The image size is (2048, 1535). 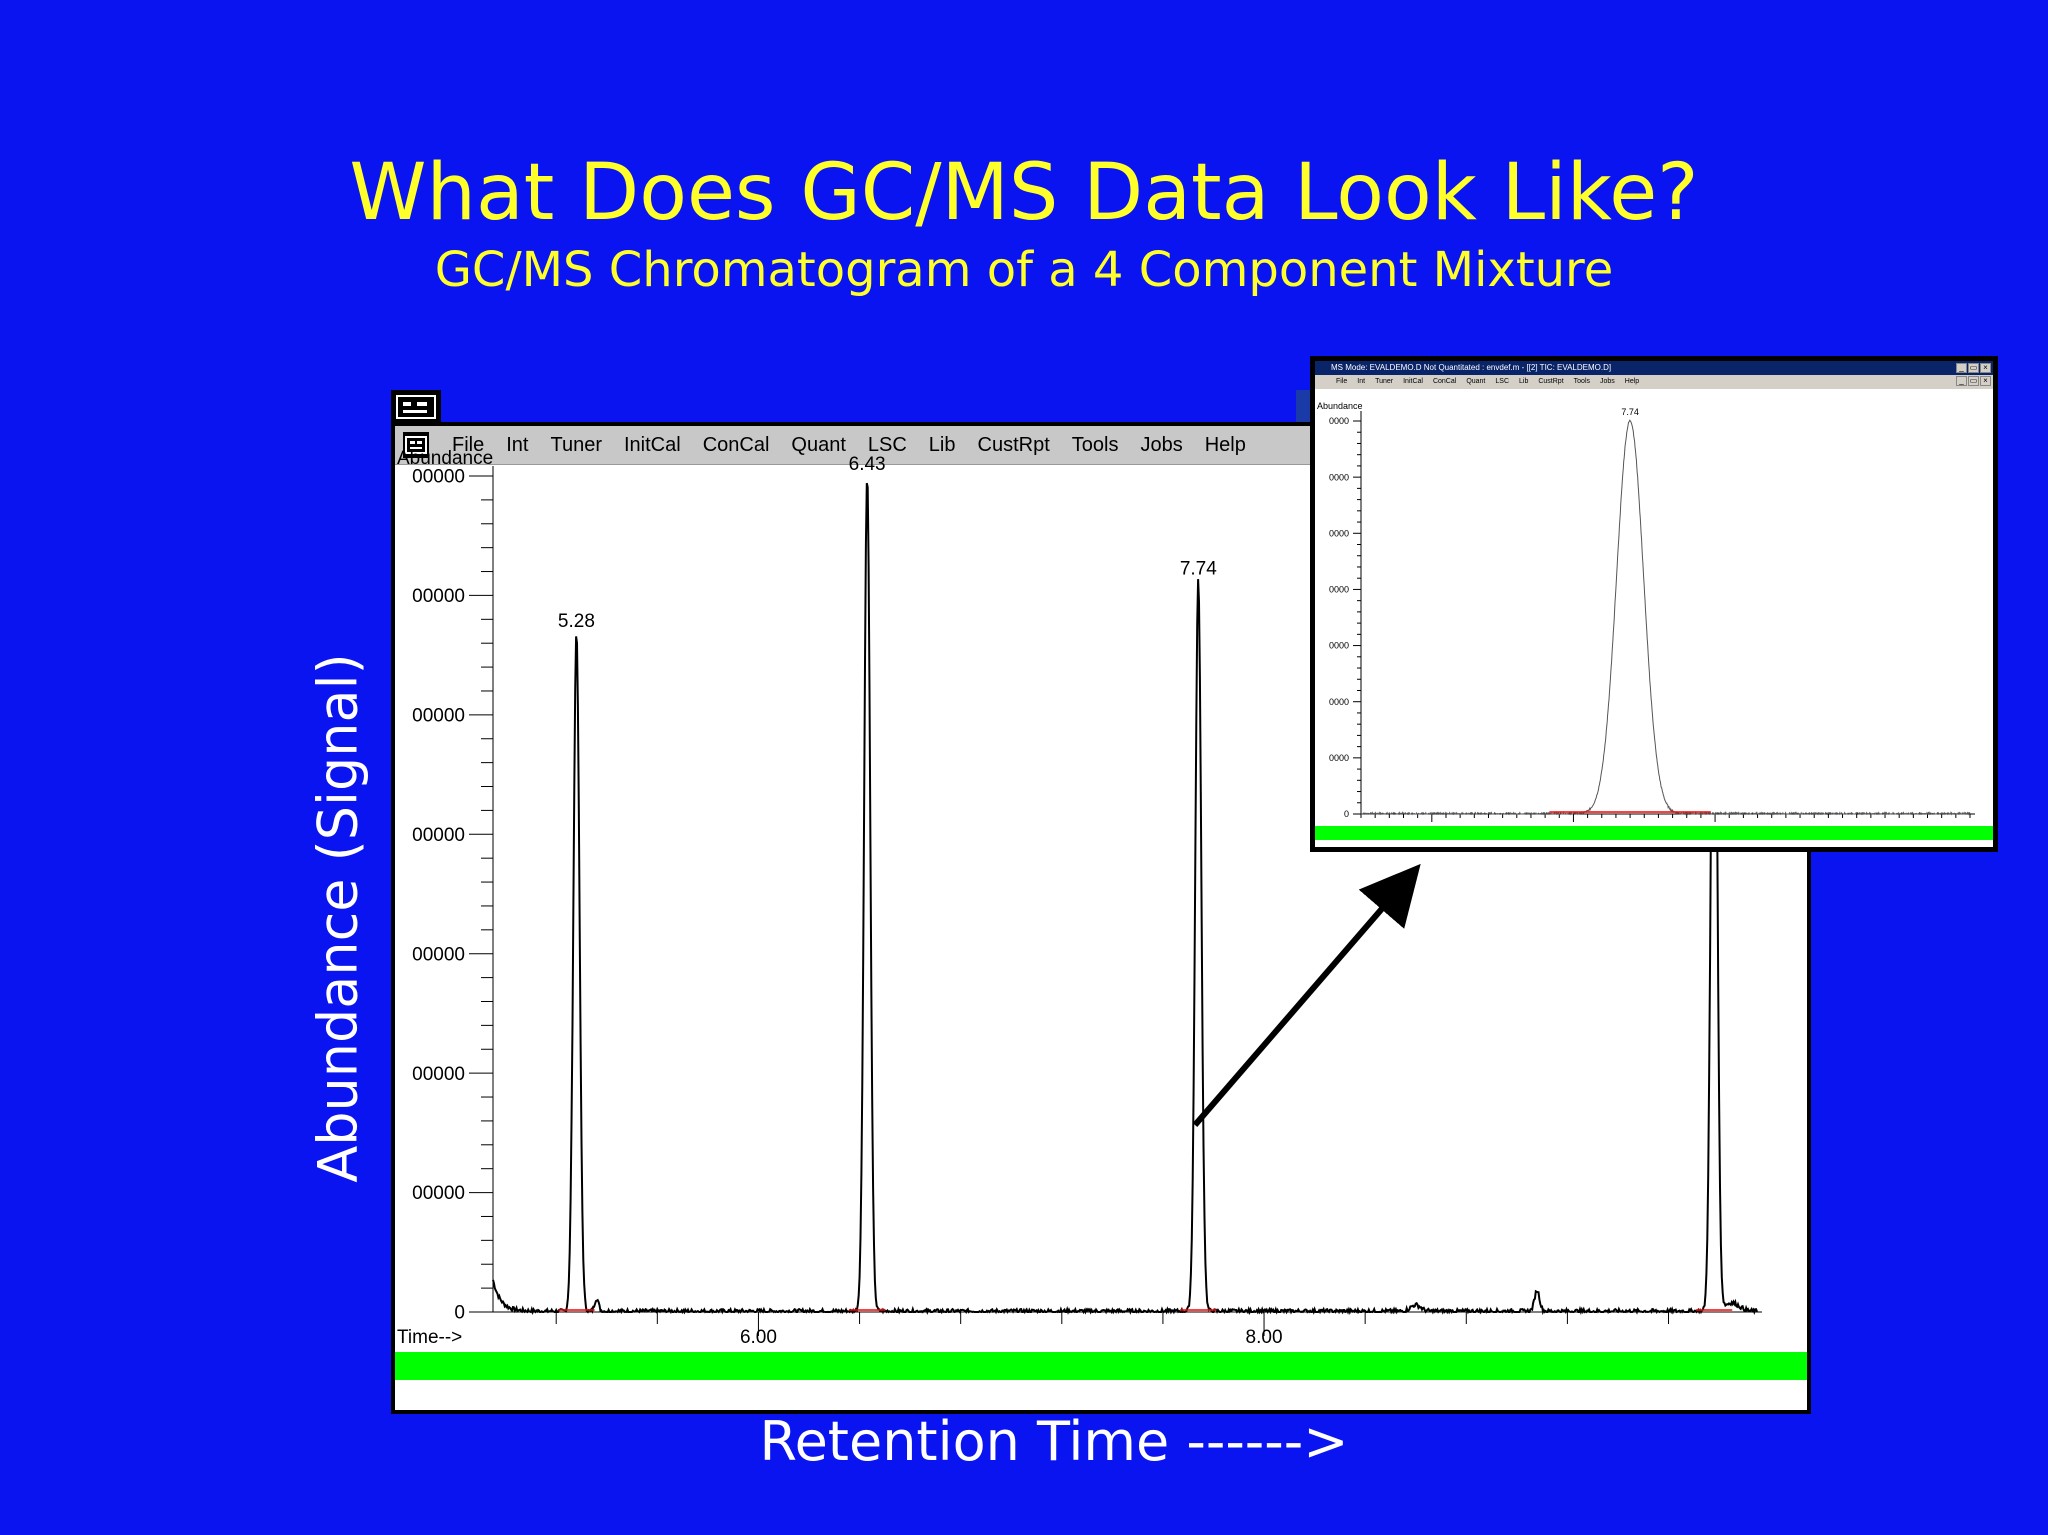 What do you see at coordinates (1361, 381) in the screenshot?
I see `inset-menu-int: Int` at bounding box center [1361, 381].